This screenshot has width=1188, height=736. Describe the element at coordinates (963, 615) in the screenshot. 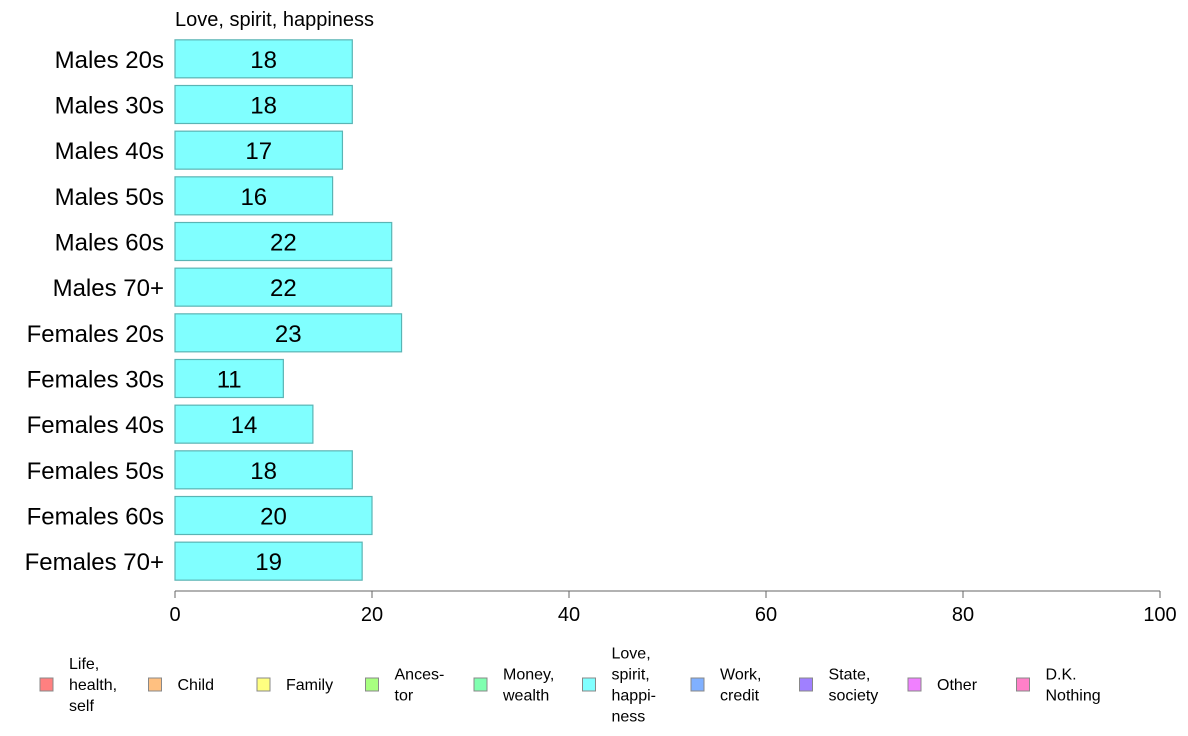

I see `x-tick-label: 80` at that location.